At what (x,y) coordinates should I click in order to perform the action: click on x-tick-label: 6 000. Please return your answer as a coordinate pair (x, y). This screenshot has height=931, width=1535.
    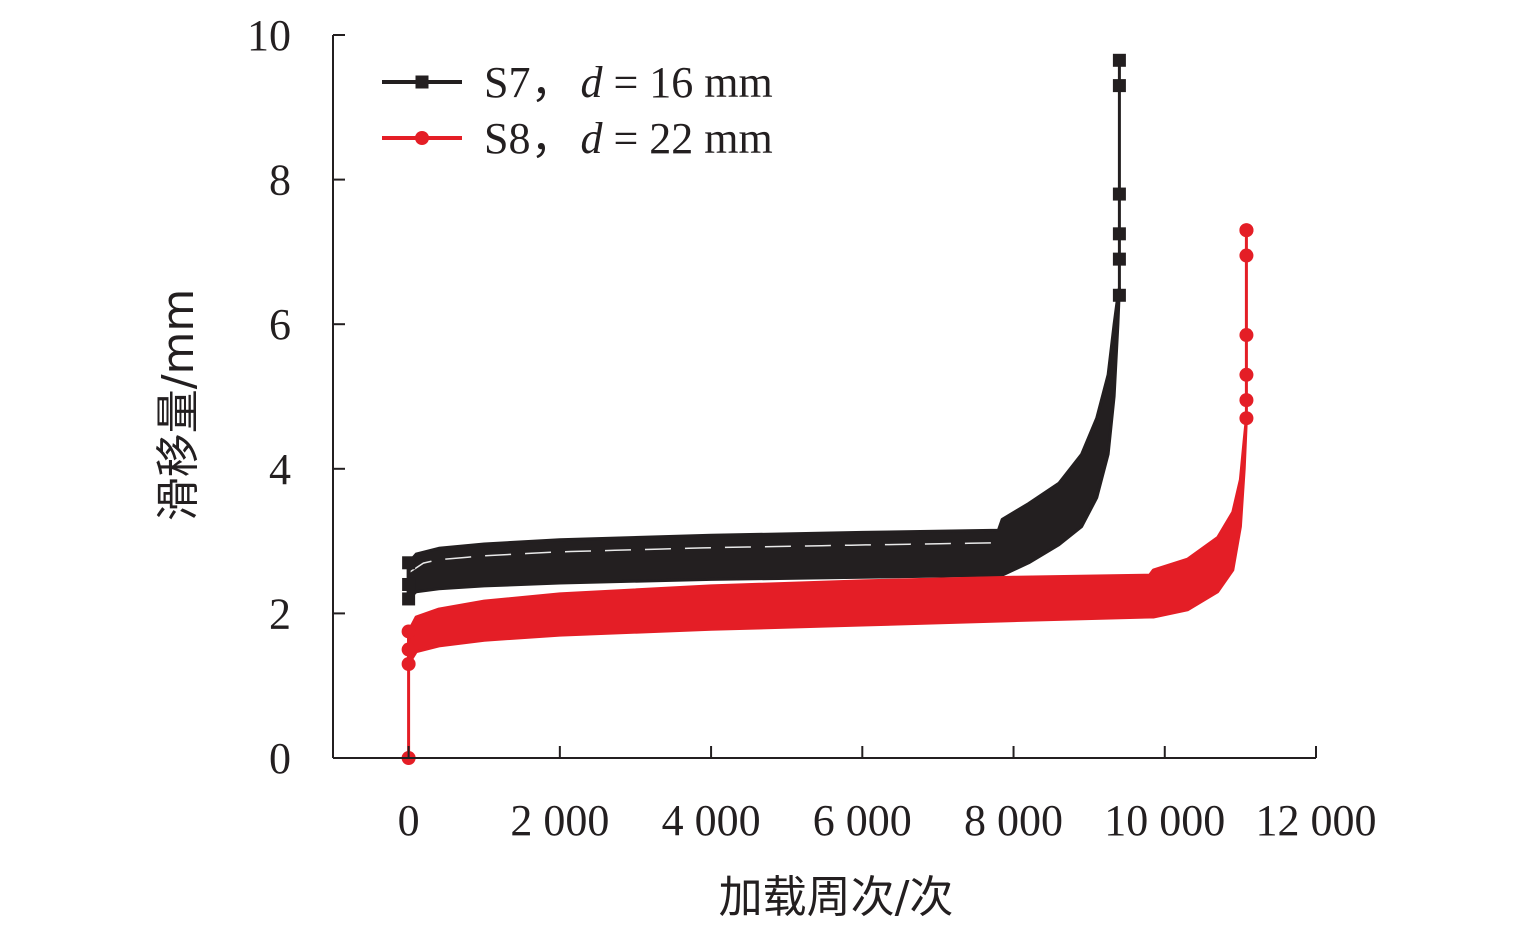
    Looking at the image, I should click on (862, 820).